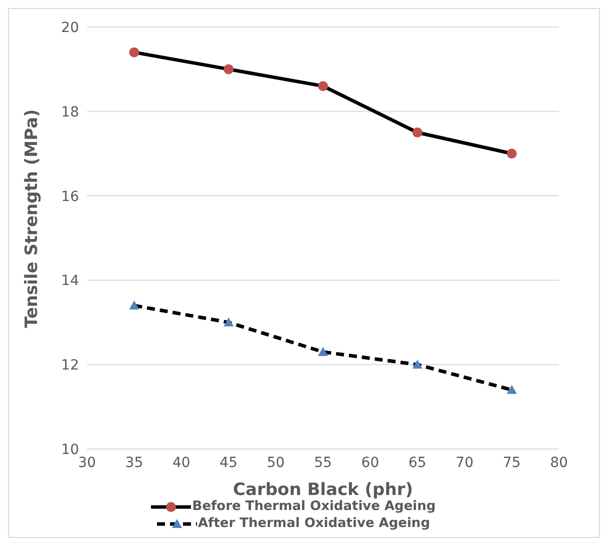 The height and width of the screenshot is (544, 609). Describe the element at coordinates (181, 462) in the screenshot. I see `x-tick-label: 40` at that location.